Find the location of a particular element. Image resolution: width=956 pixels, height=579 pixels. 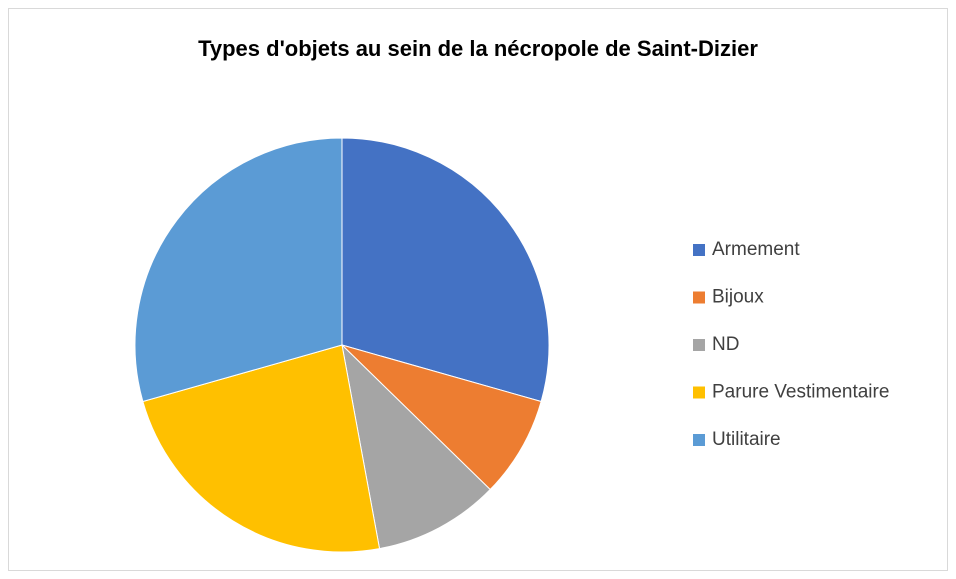

legend-label: ND is located at coordinates (725, 344).